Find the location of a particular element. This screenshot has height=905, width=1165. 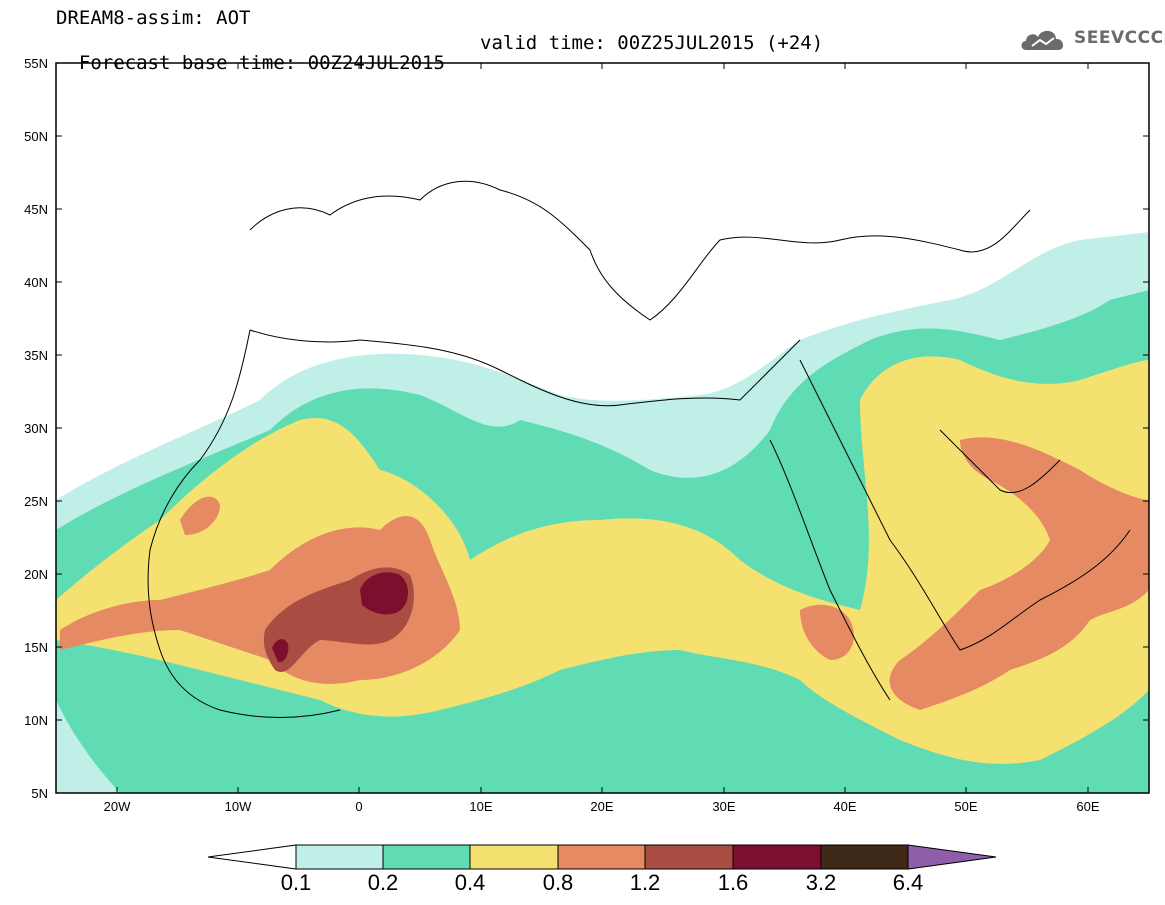

lat-label-45n: 45N is located at coordinates (36, 209).